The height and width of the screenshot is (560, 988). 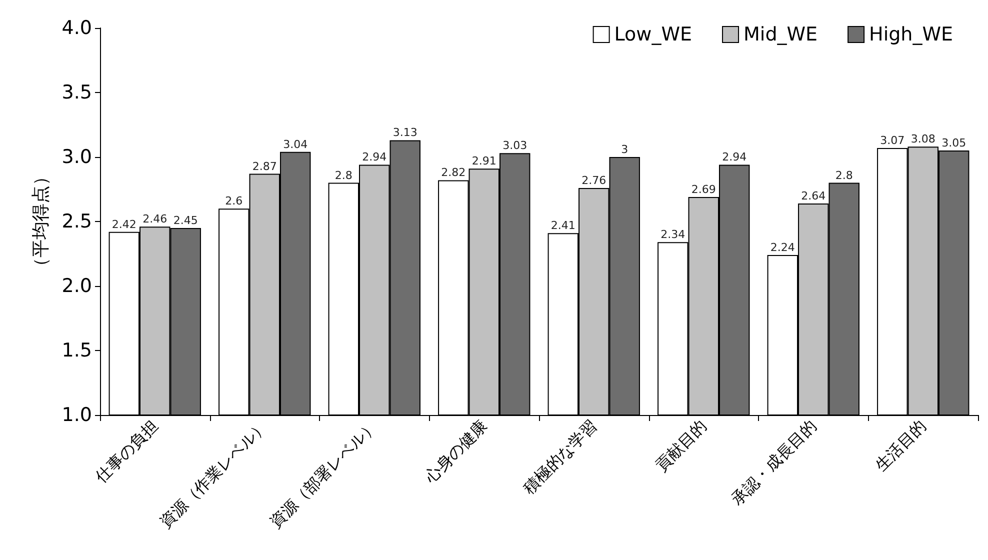 What do you see at coordinates (911, 35) in the screenshot?
I see `legend-label: High_WE` at bounding box center [911, 35].